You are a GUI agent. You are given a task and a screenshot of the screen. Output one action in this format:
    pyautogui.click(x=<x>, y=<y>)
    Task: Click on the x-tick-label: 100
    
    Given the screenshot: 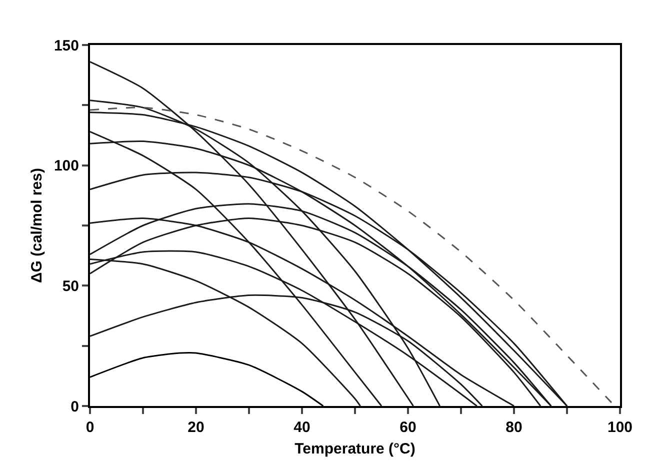 What is the action you would take?
    pyautogui.click(x=620, y=427)
    